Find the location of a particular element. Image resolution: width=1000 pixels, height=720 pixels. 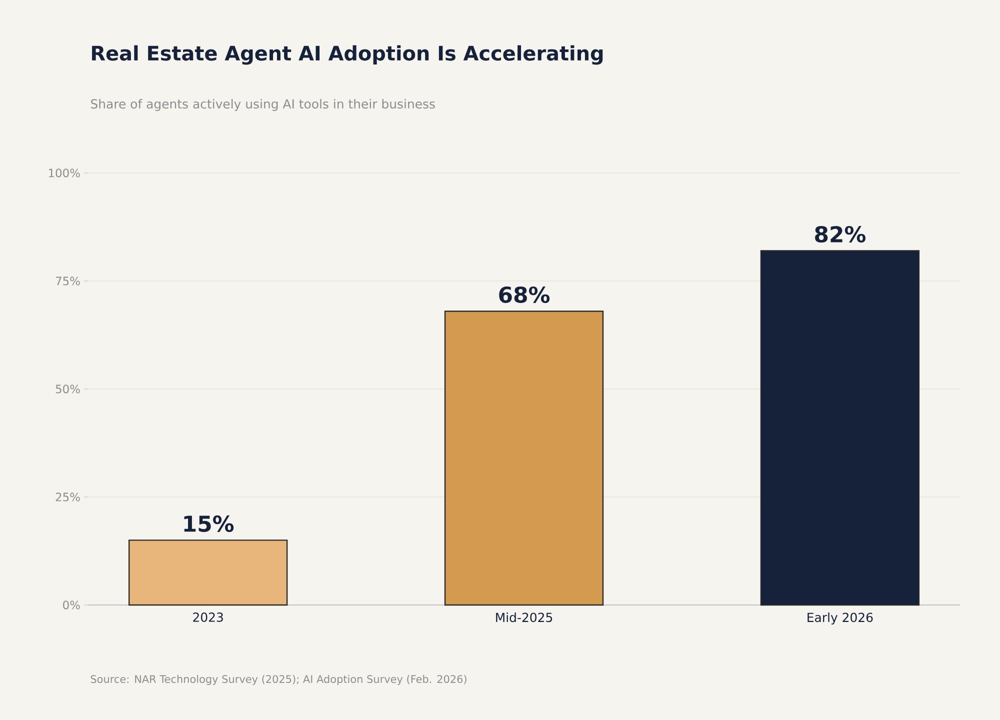

x-tick-label: Early 2026 is located at coordinates (840, 618).